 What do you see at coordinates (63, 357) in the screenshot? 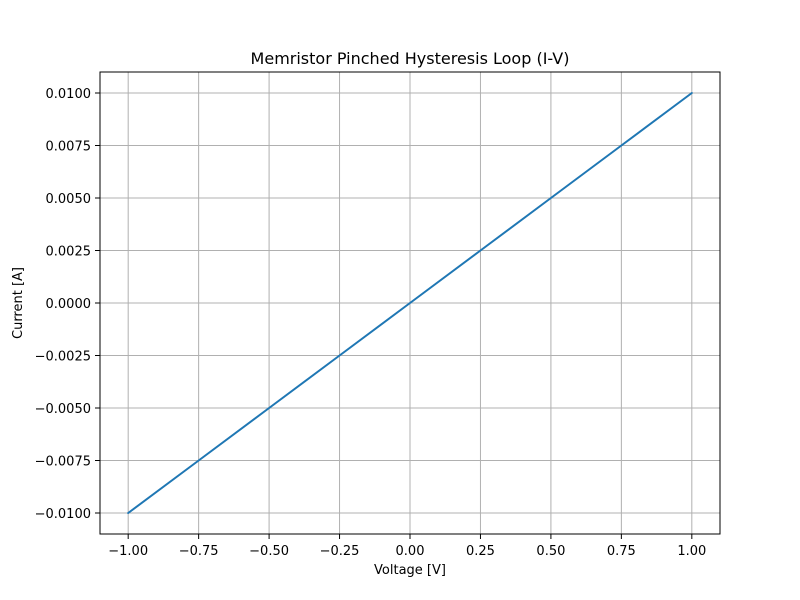
I see `y-tick-label: −0.0025` at bounding box center [63, 357].